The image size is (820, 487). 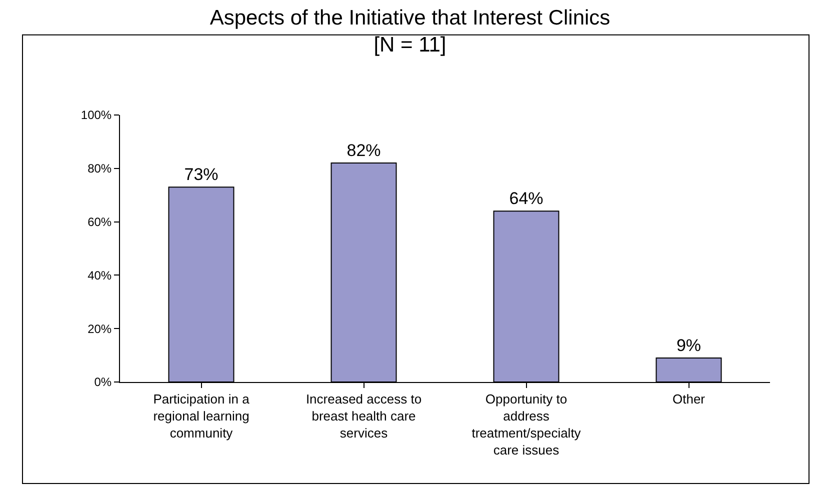 I want to click on y-tick-label: 100%, so click(x=96, y=115).